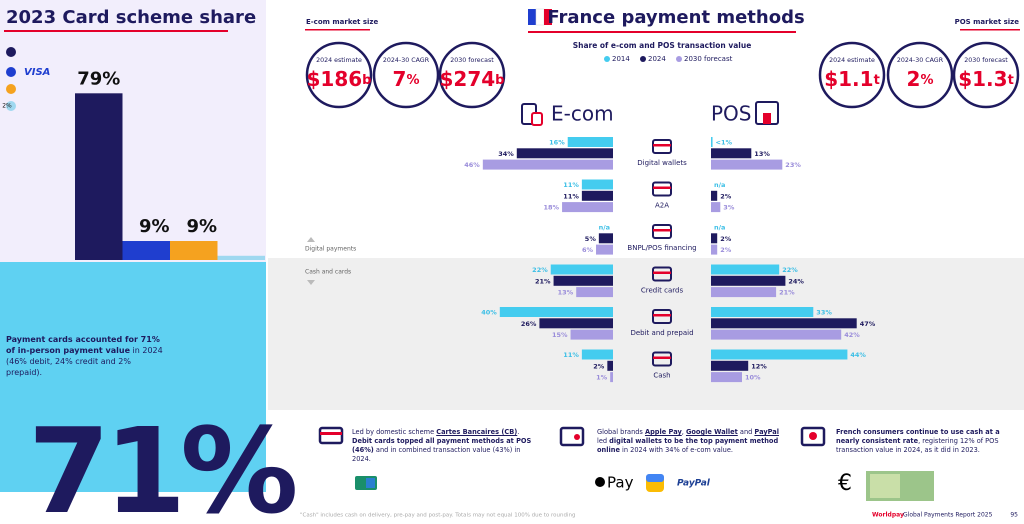 Image resolution: width=1024 pixels, height=524 pixels. I want to click on stat-number: $1.1, so click(848, 79).